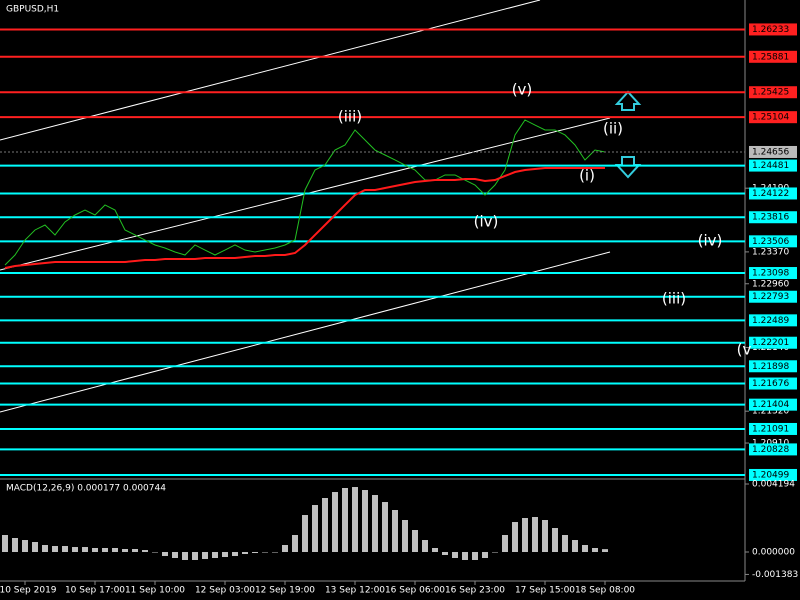  Describe the element at coordinates (770, 242) in the screenshot. I see `level-label: 1.23506` at that location.